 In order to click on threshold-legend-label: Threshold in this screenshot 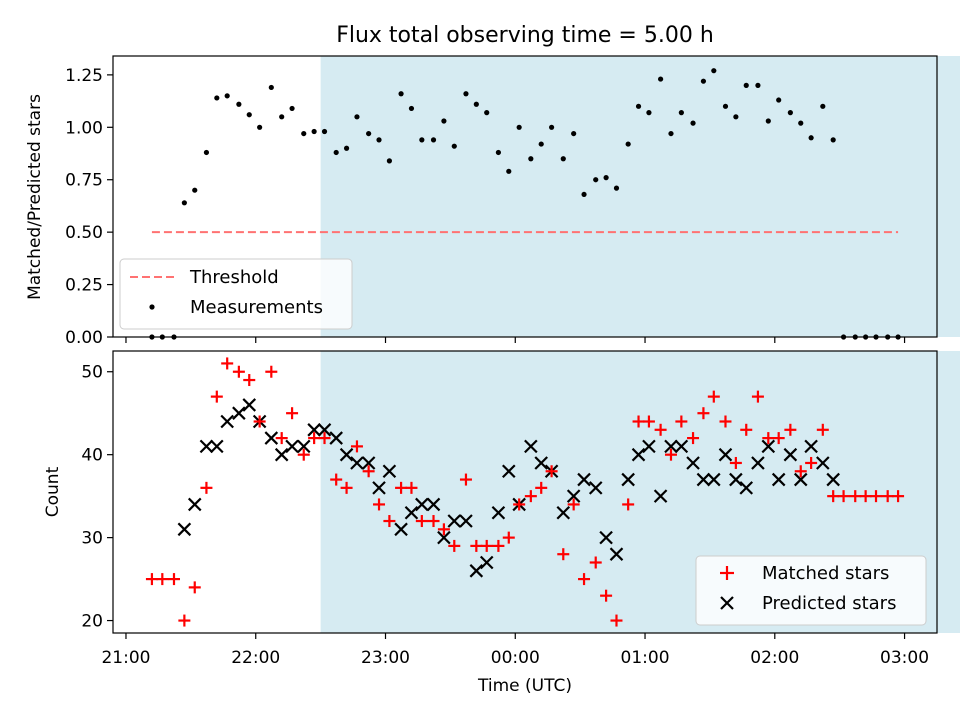, I will do `click(234, 277)`.